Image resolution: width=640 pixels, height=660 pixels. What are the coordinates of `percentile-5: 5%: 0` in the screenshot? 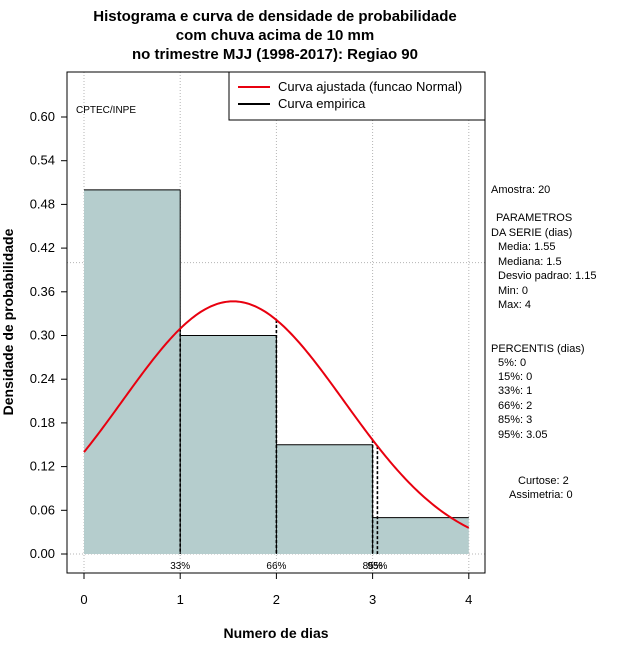 It's located at (512, 363).